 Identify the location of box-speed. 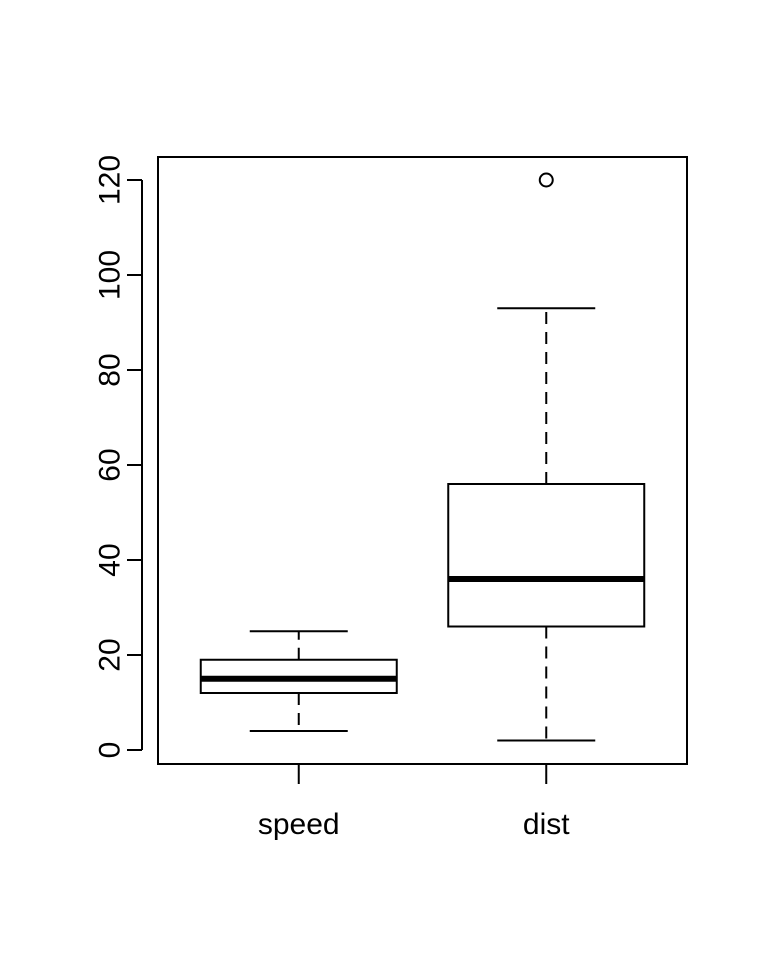
(298, 681).